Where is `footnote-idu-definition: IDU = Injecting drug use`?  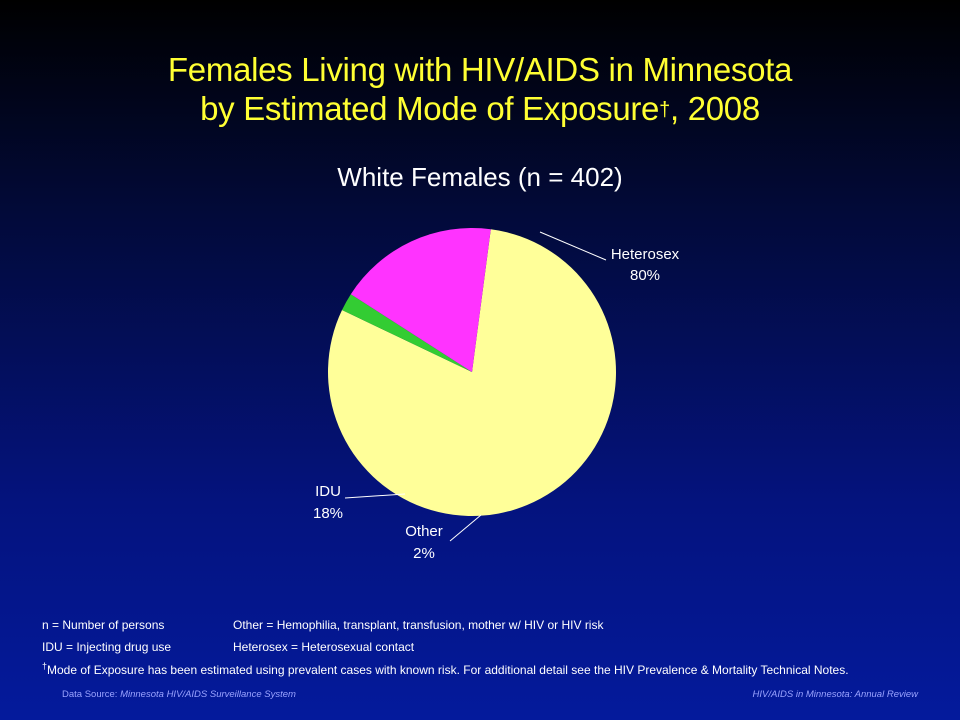
footnote-idu-definition: IDU = Injecting drug use is located at coordinates (107, 647).